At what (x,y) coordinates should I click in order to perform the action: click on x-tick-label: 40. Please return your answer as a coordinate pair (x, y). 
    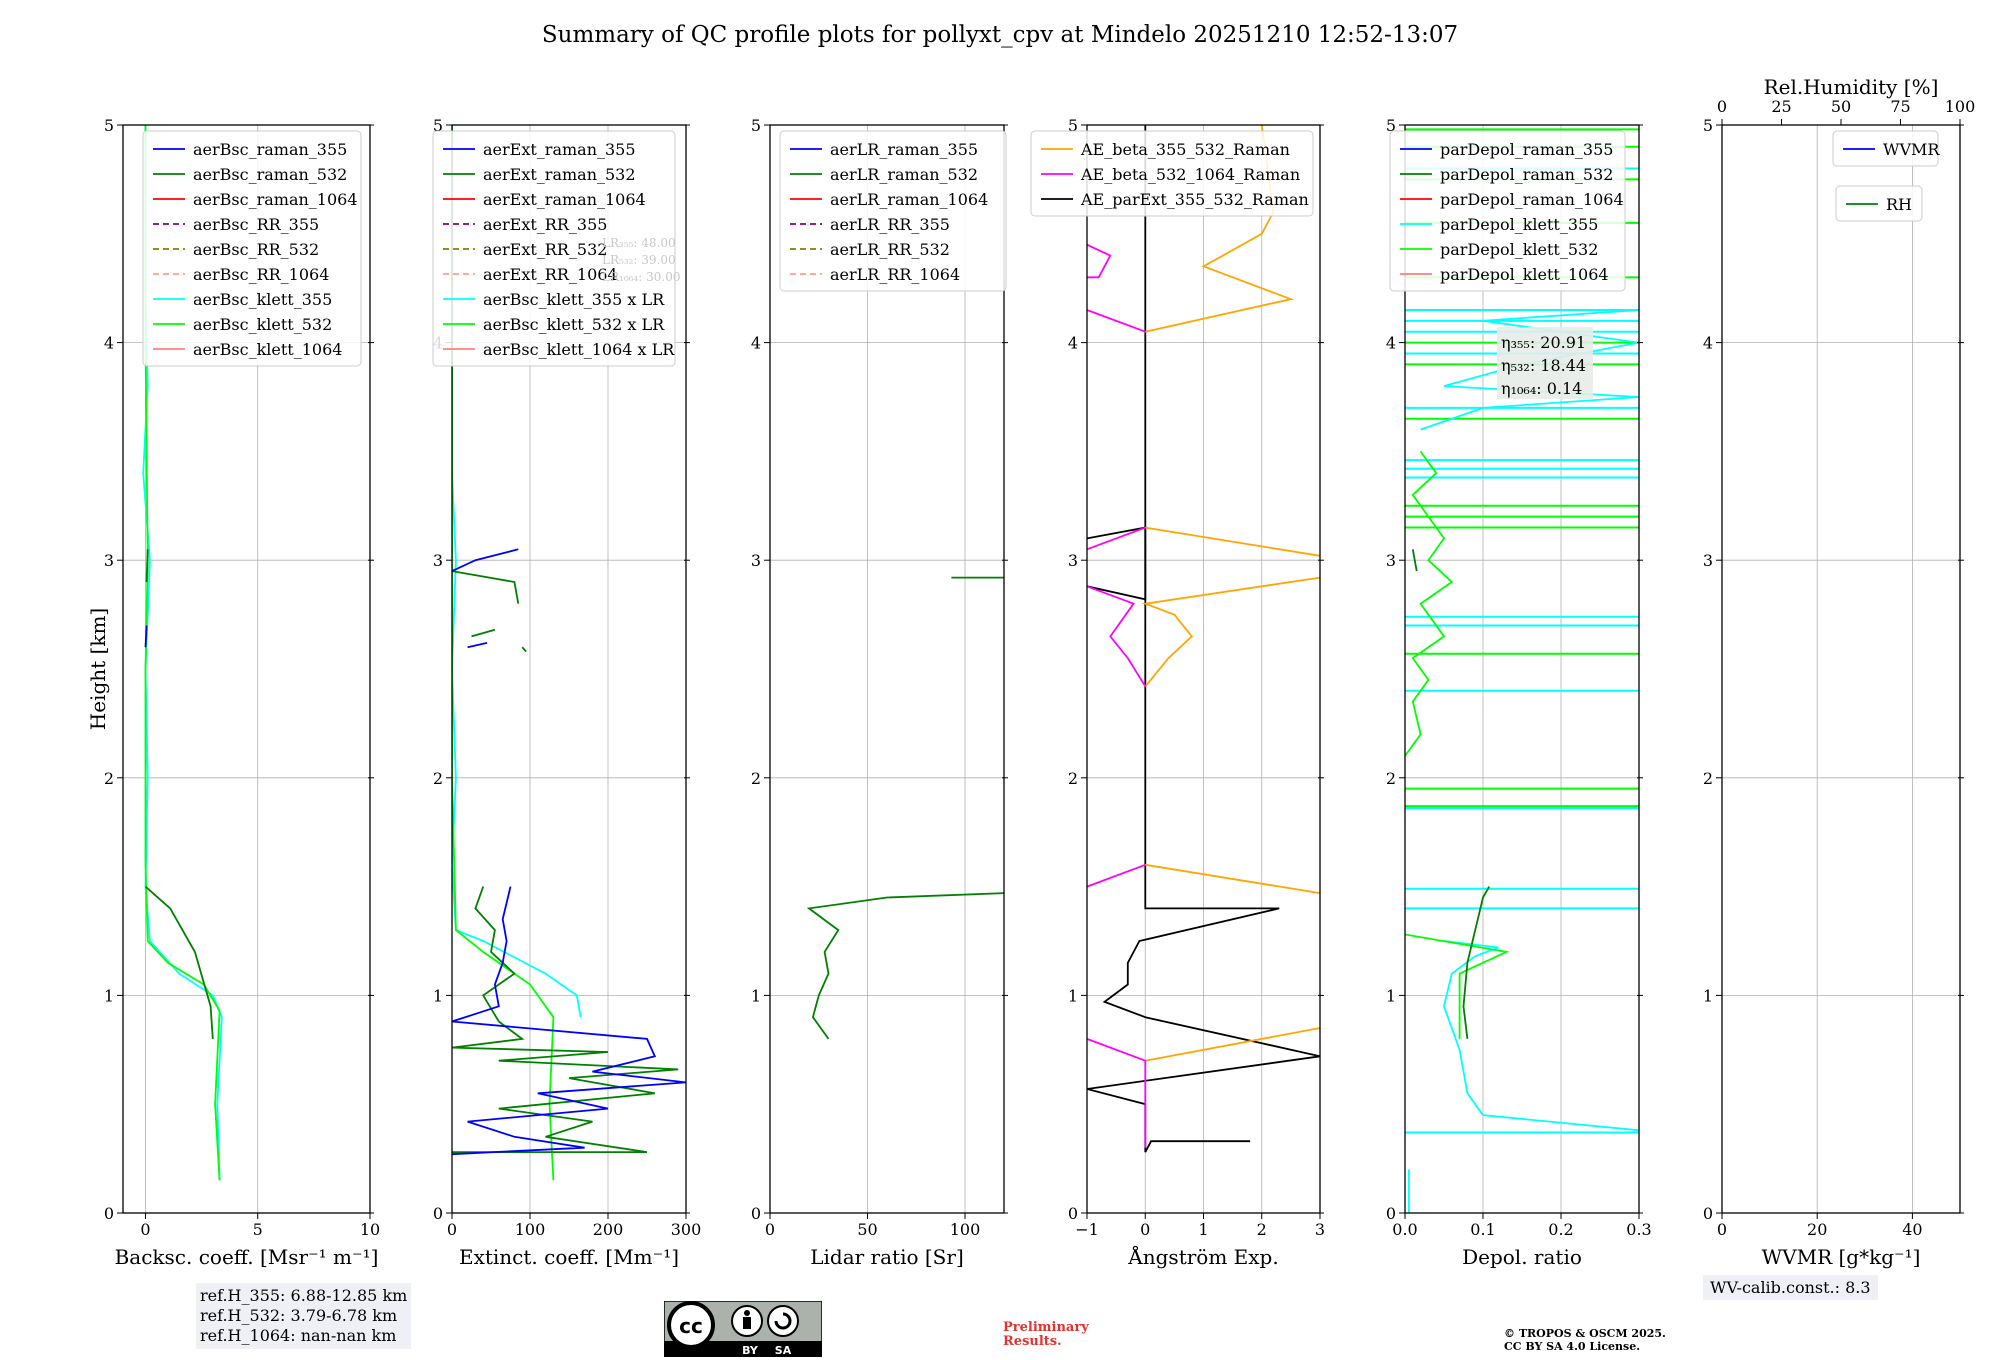
    Looking at the image, I should click on (1912, 1229).